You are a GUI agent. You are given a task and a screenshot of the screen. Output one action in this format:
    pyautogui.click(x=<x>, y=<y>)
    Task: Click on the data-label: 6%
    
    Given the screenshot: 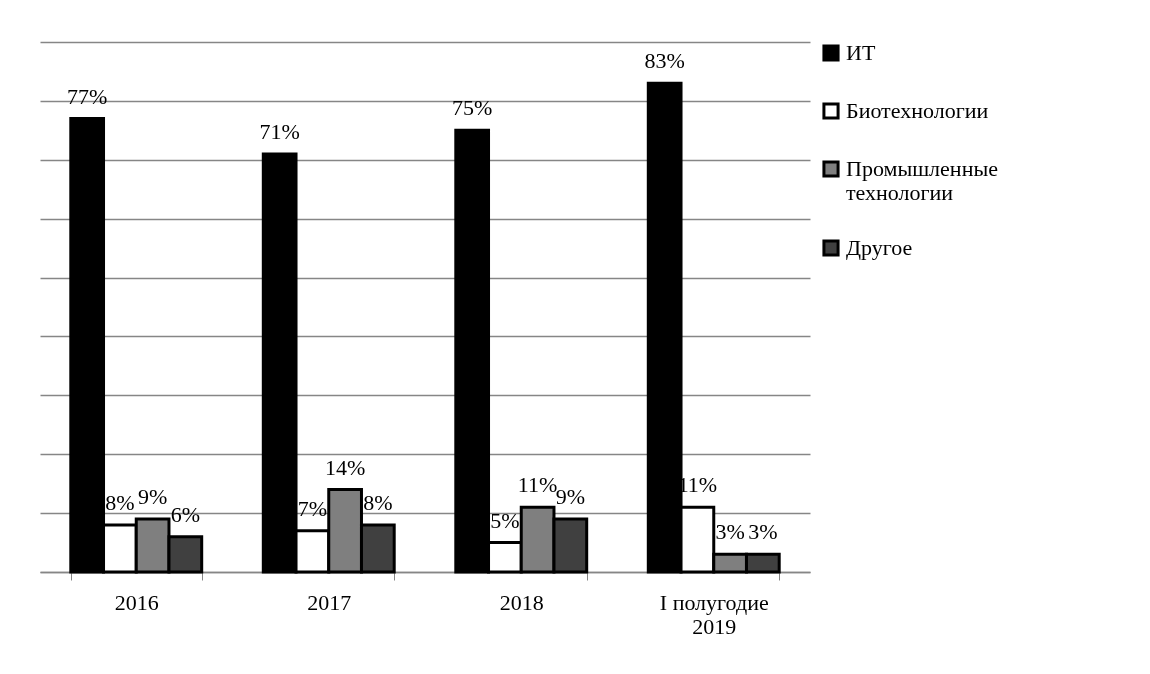 What is the action you would take?
    pyautogui.click(x=185, y=514)
    